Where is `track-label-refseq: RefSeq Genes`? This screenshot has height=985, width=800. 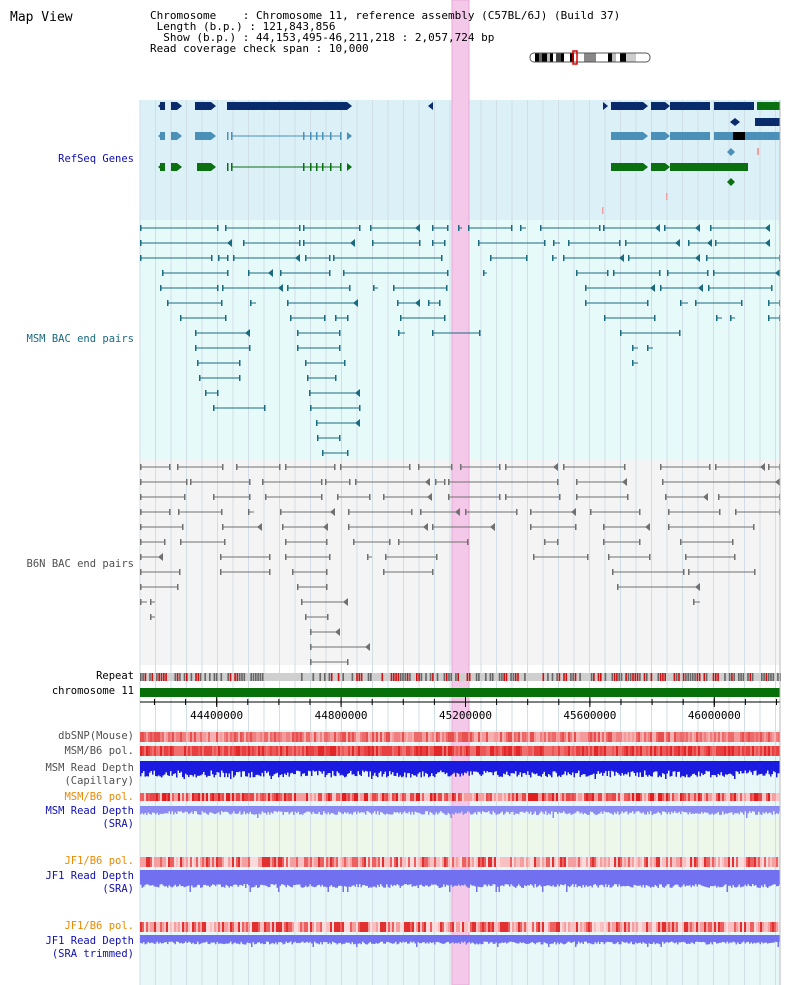
track-label-refseq: RefSeq Genes is located at coordinates (96, 159).